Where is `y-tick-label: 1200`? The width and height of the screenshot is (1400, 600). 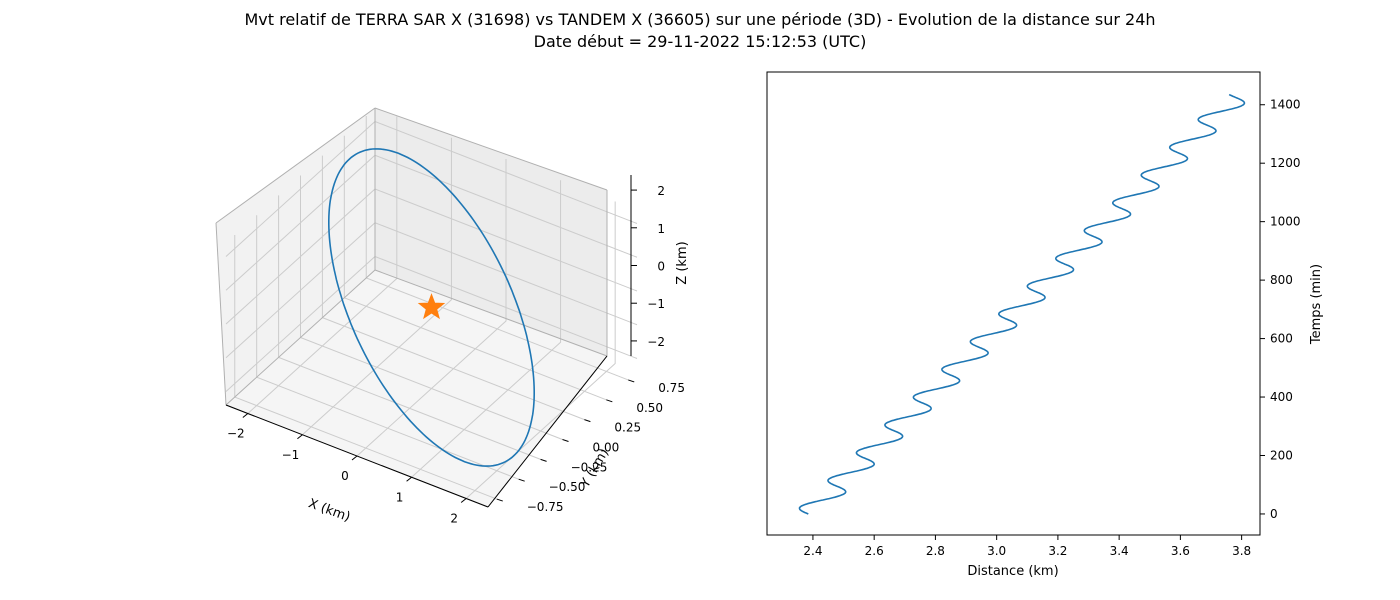
y-tick-label: 1200 is located at coordinates (1285, 163).